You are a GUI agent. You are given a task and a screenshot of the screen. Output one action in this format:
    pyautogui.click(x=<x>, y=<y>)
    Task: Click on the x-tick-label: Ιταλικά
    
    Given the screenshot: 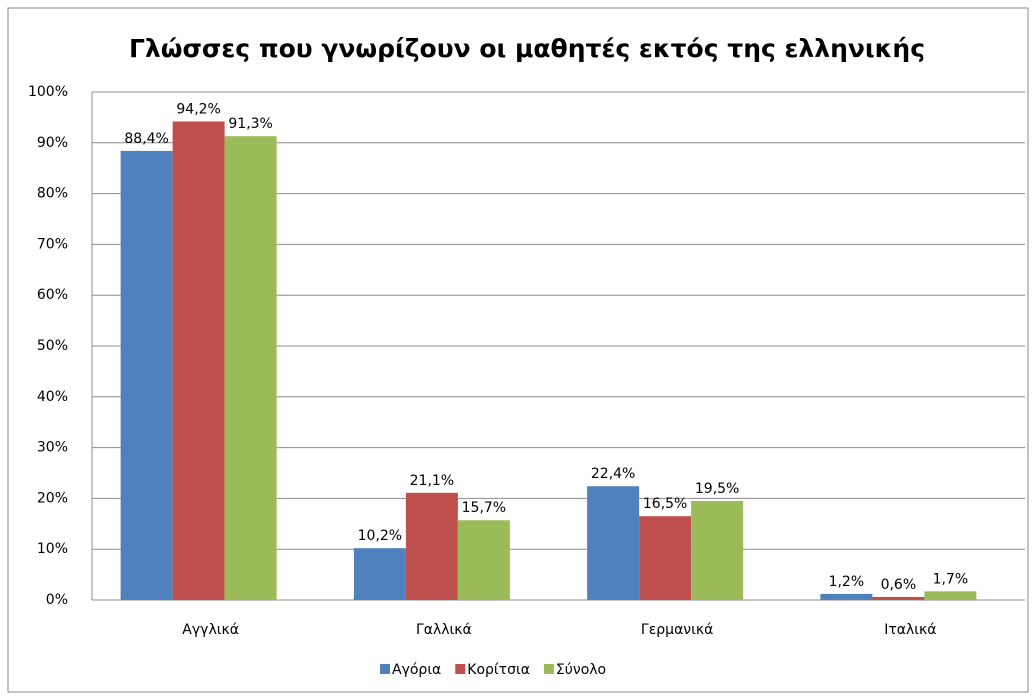 What is the action you would take?
    pyautogui.click(x=910, y=630)
    